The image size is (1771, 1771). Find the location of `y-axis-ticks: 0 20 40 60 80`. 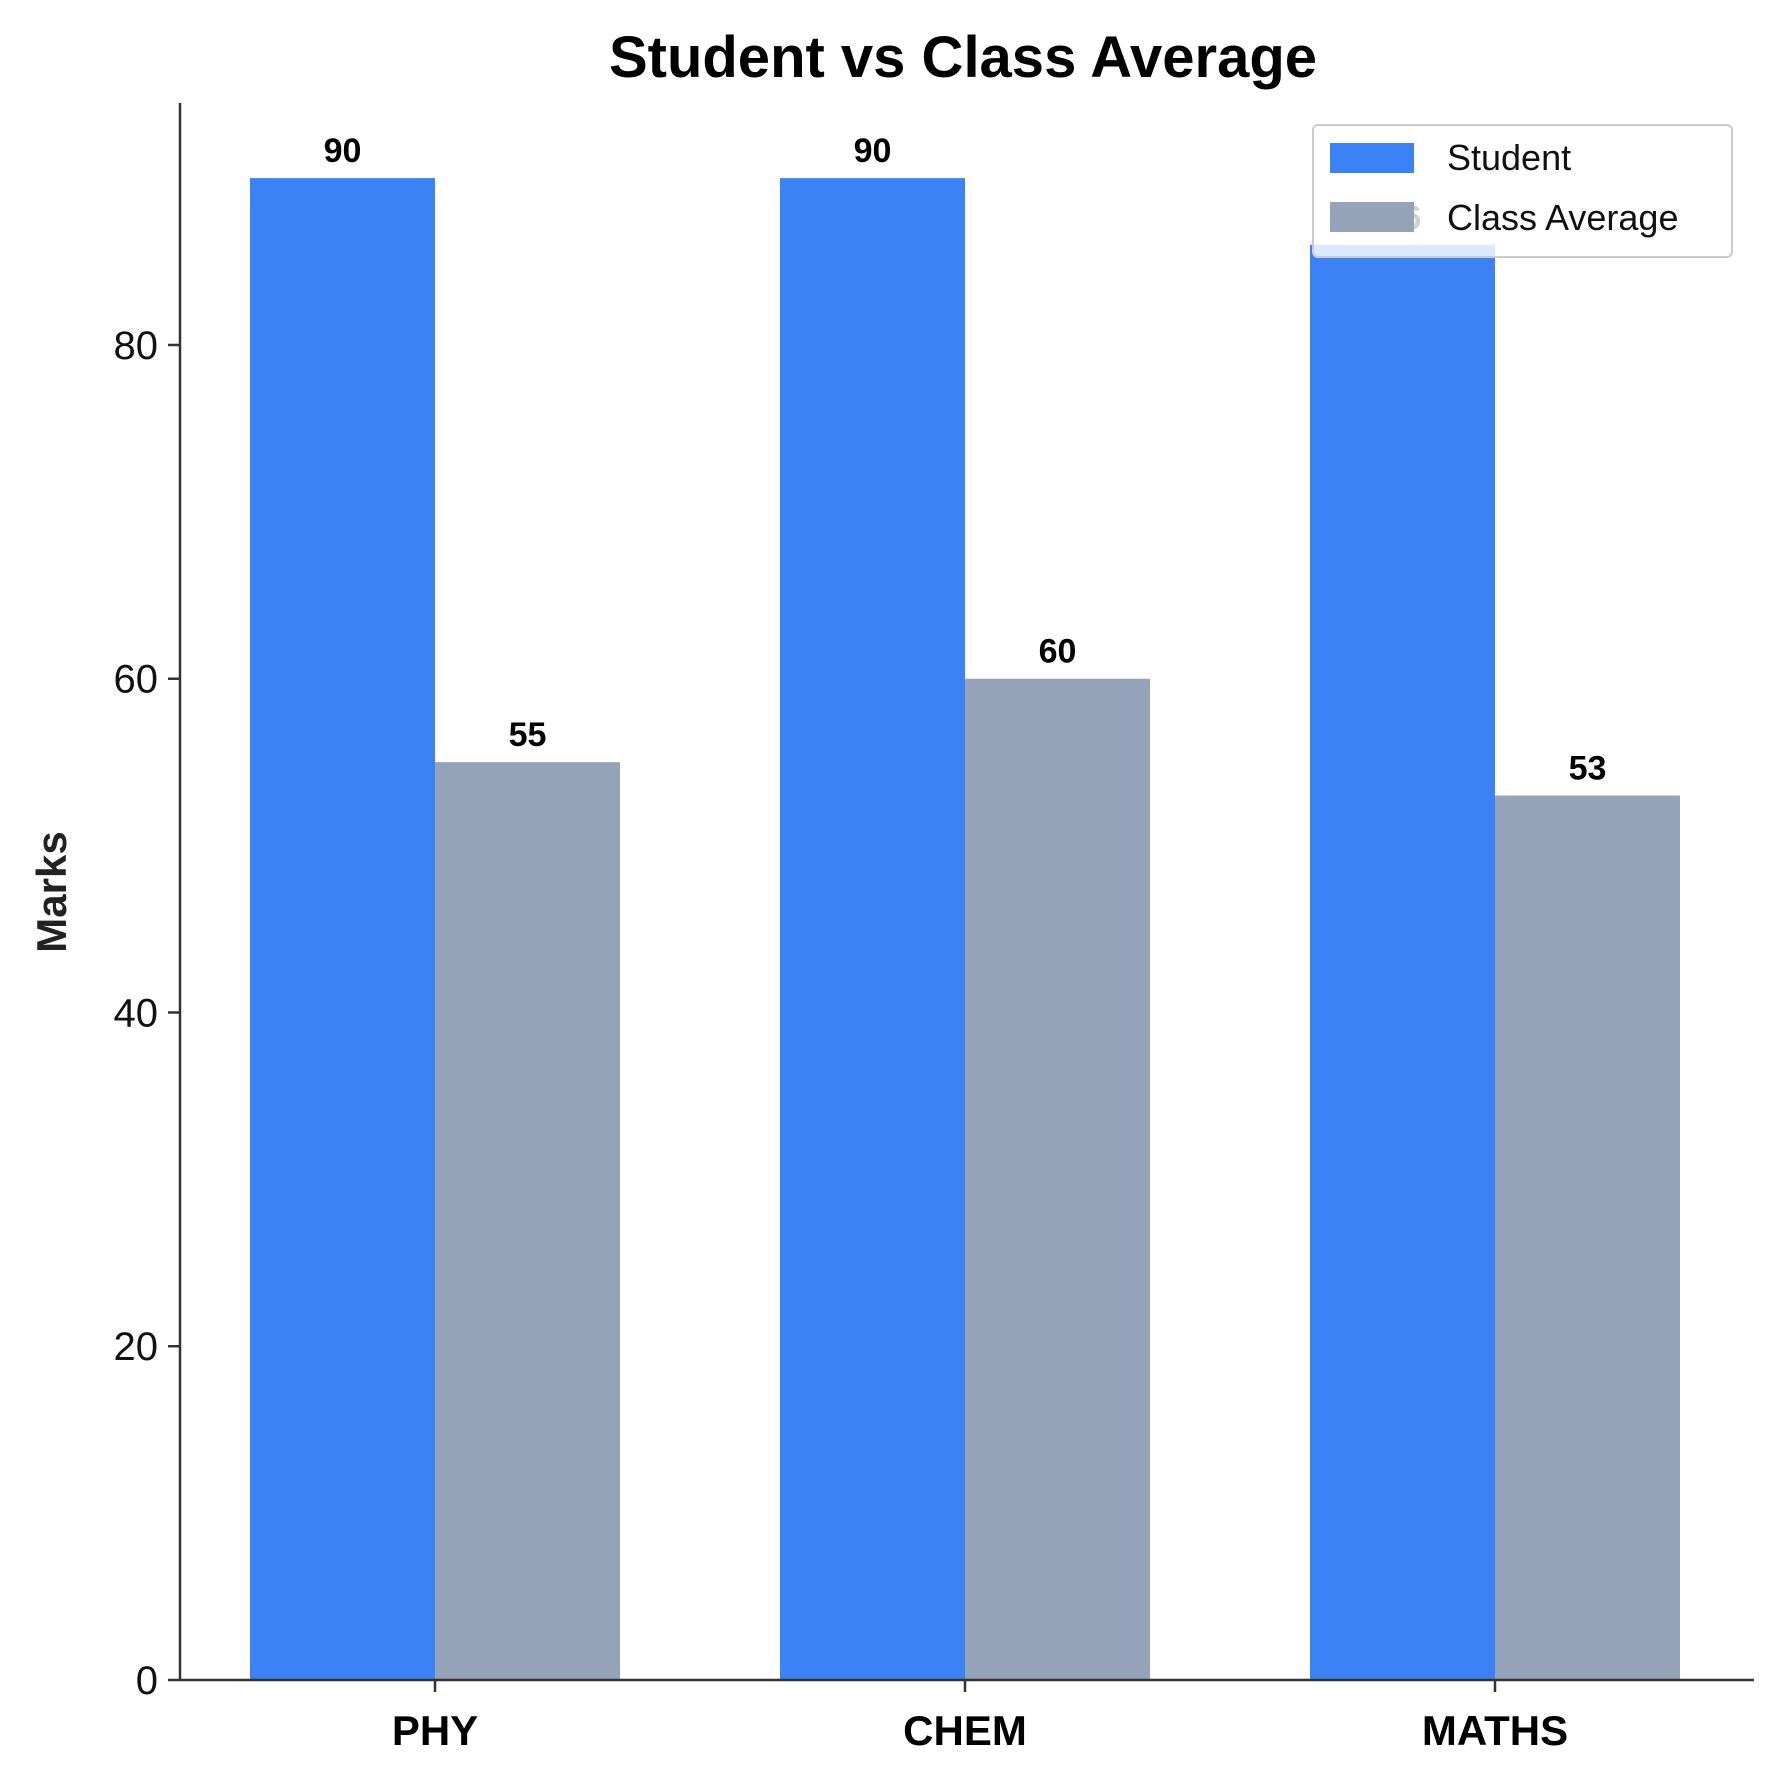

y-axis-ticks: 0 20 40 60 80 is located at coordinates (147, 1013).